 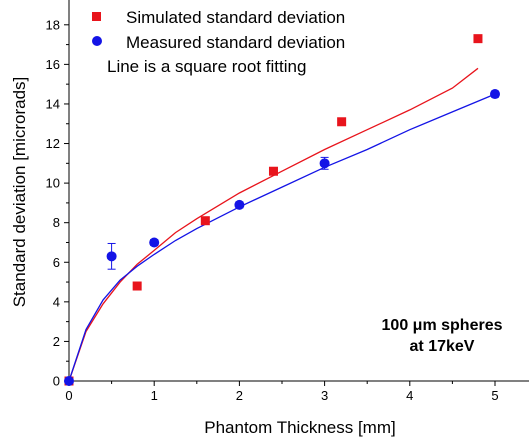 I want to click on y-tick-label: 6, so click(x=56, y=262).